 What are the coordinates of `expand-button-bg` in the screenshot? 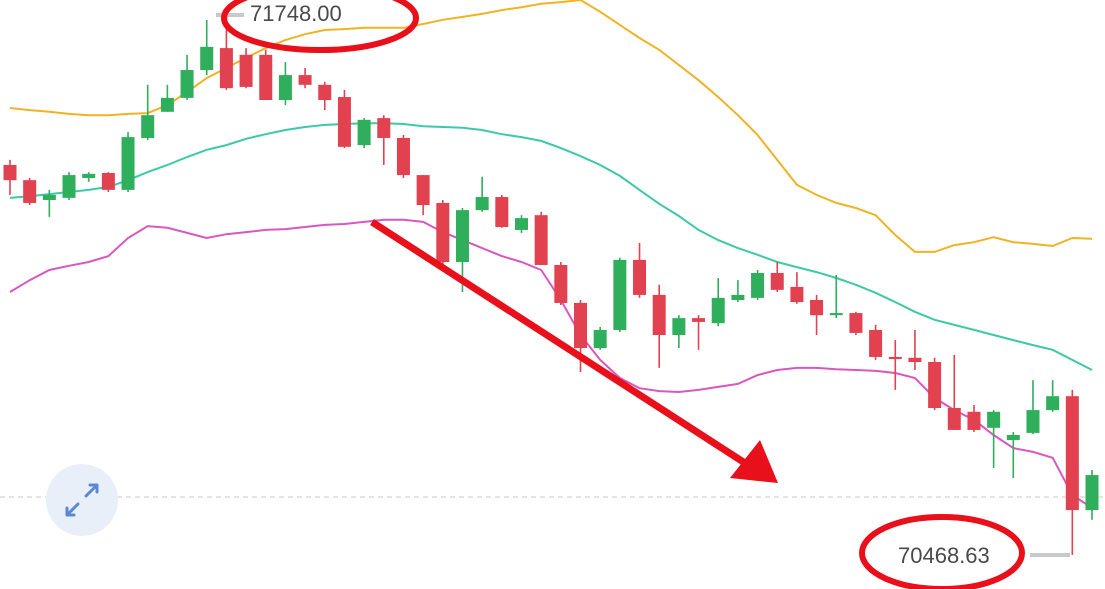 It's located at (82, 500).